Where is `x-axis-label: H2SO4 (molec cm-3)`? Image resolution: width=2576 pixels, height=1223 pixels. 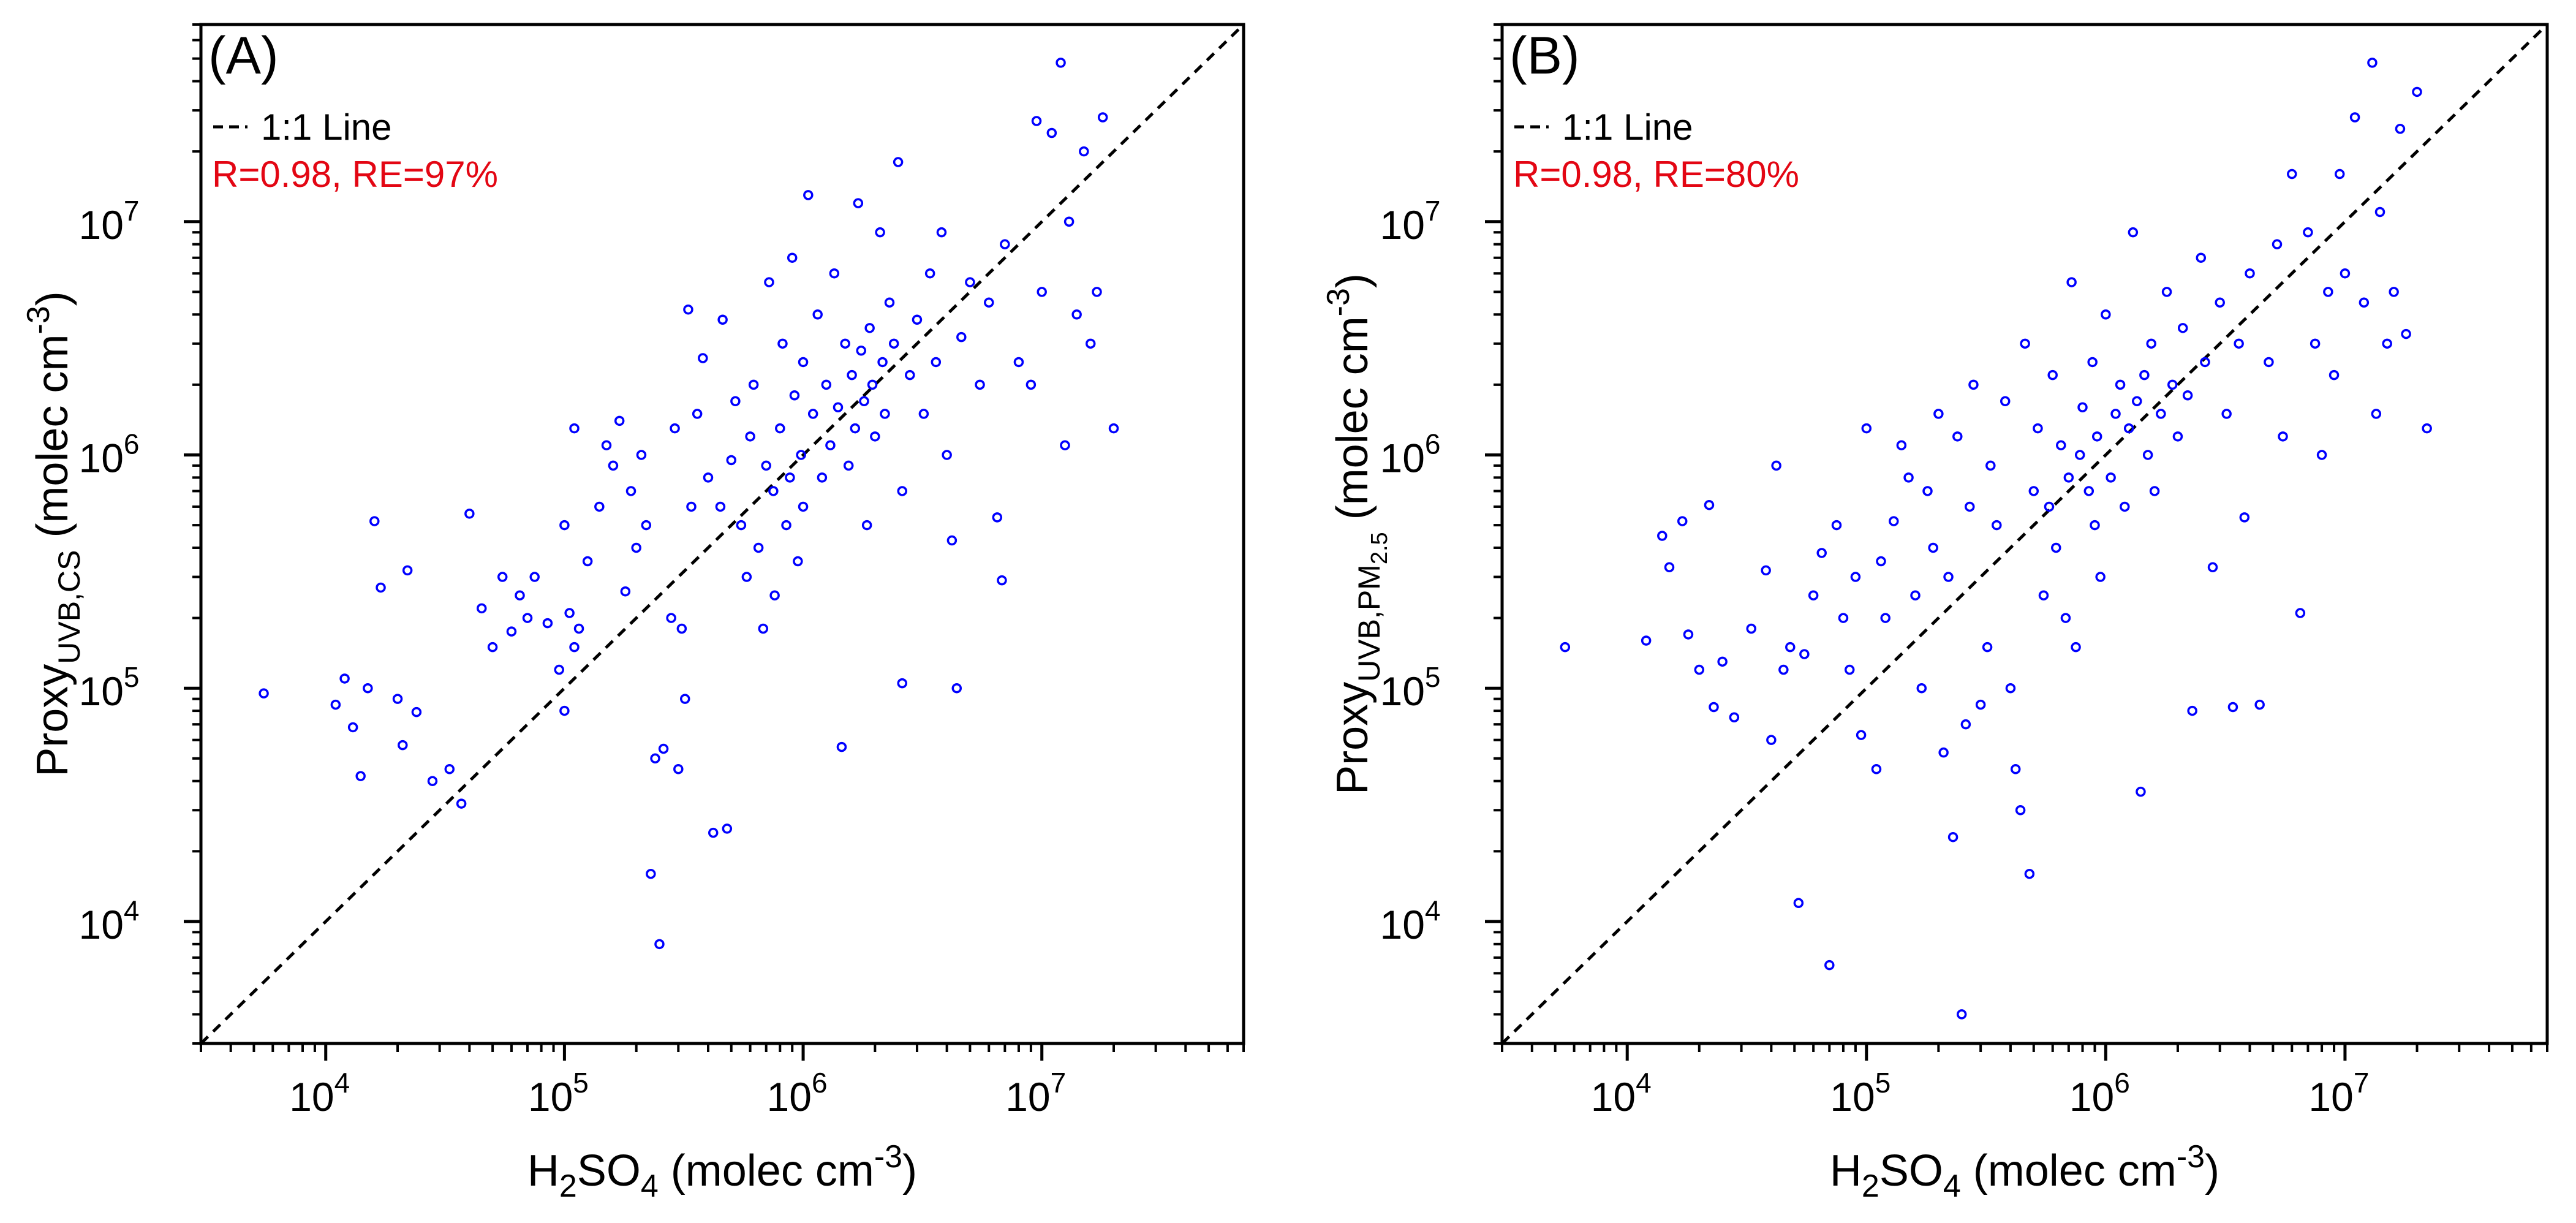
x-axis-label: H2SO4 (molec cm-3) is located at coordinates (722, 1171).